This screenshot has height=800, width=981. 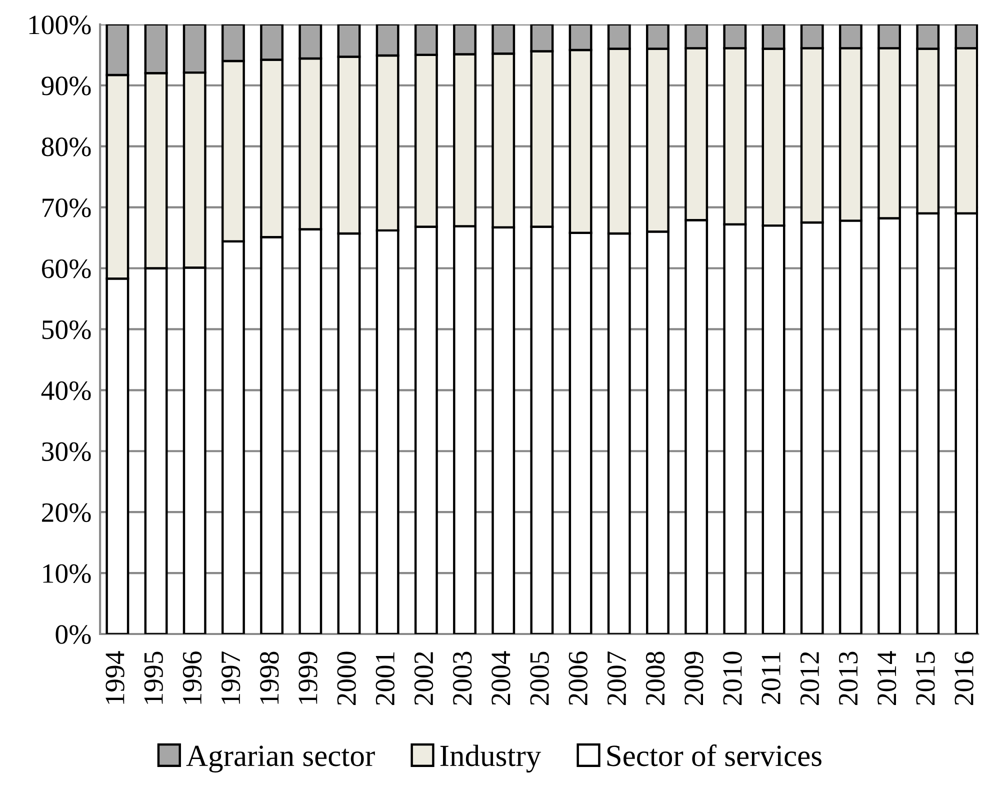 I want to click on y-tick-label: 60%, so click(x=66, y=268).